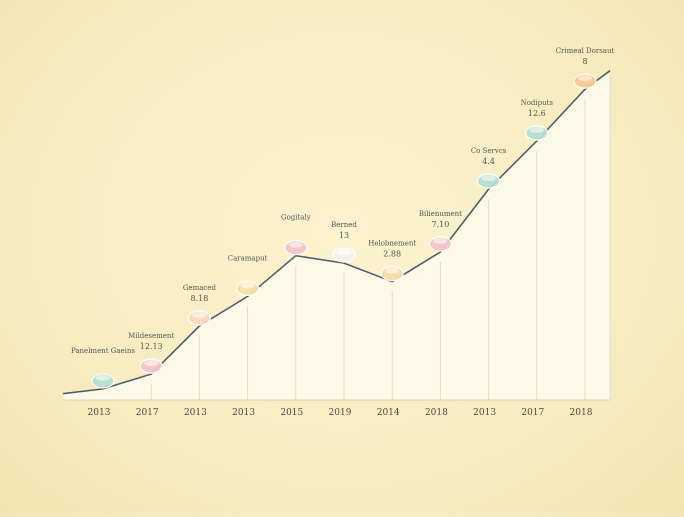 The image size is (684, 517). Describe the element at coordinates (392, 244) in the screenshot. I see `annotation-label: Helobnement` at that location.